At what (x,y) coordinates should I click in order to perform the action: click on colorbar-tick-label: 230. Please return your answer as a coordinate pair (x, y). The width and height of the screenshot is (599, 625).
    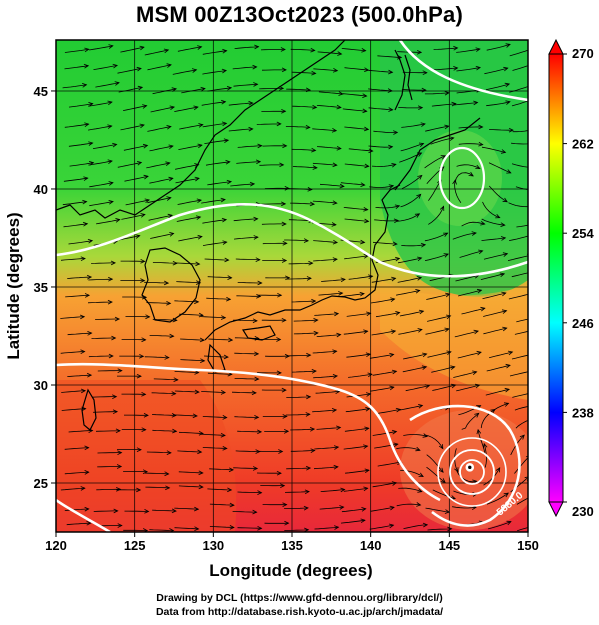
    Looking at the image, I should click on (583, 511).